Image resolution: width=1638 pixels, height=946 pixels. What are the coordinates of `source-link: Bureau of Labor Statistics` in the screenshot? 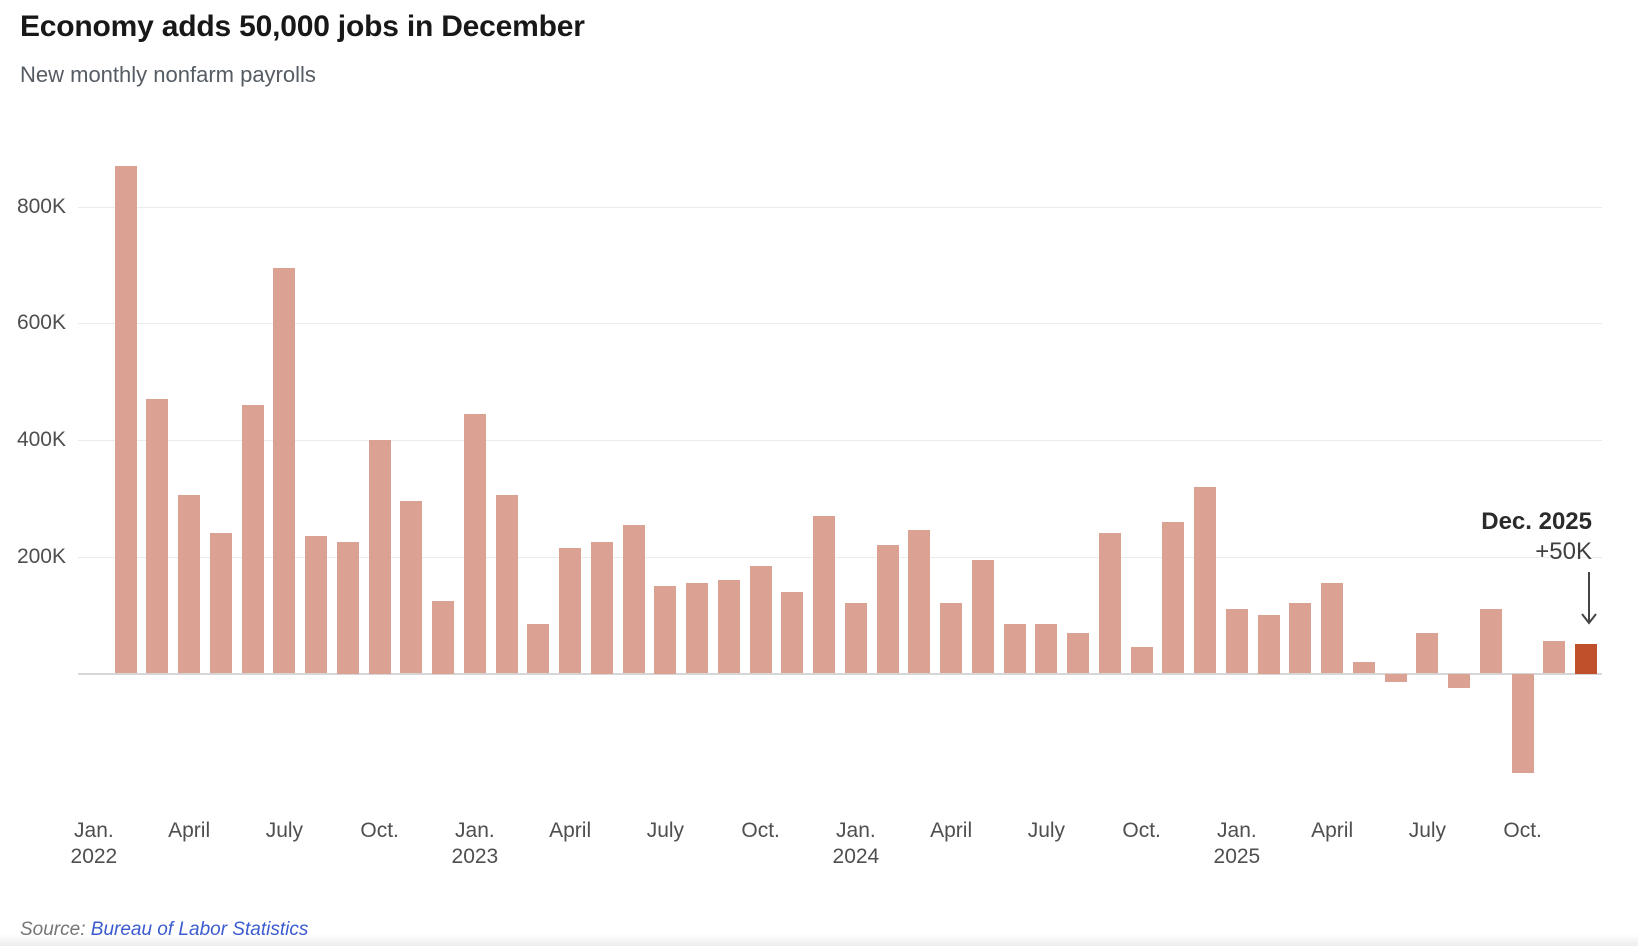 It's located at (199, 929).